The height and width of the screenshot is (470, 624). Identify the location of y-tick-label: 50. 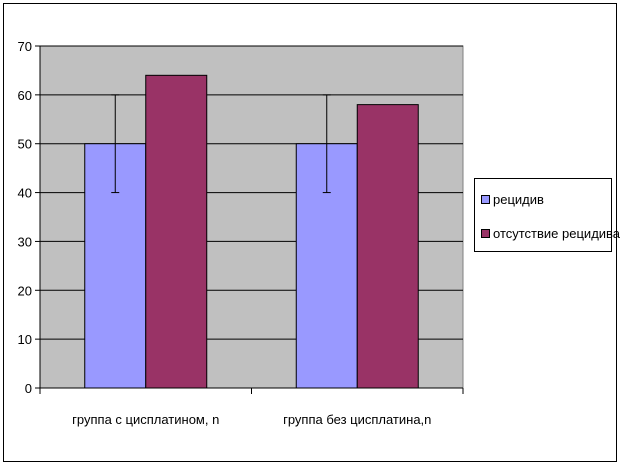
(25, 144).